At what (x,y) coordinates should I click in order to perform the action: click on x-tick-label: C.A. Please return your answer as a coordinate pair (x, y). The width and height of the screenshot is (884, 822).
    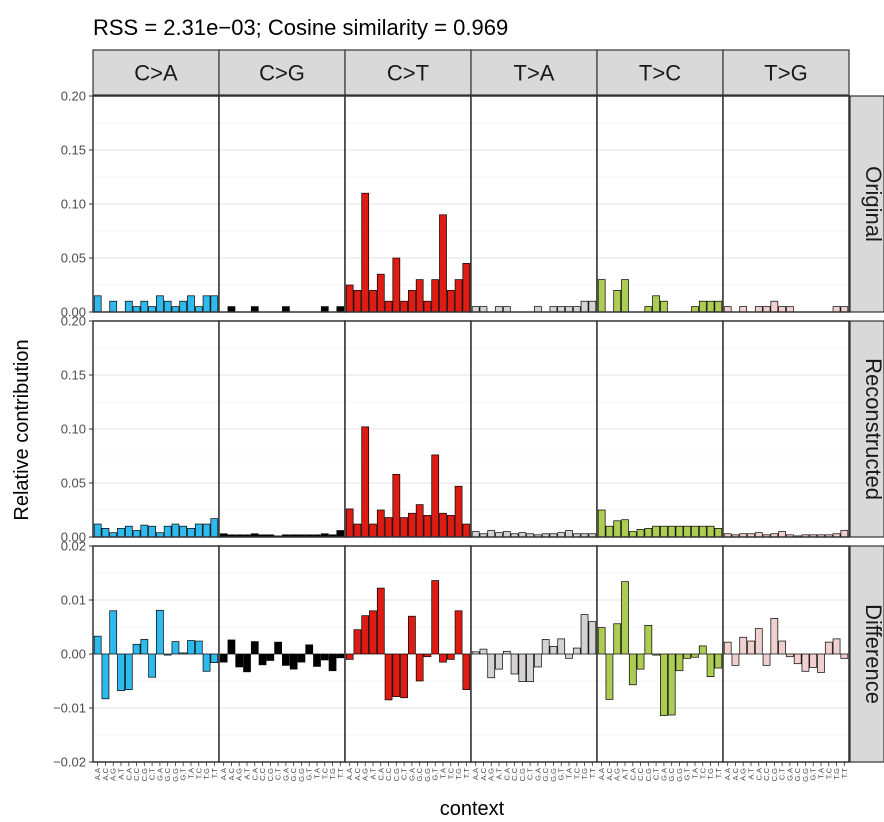
    Looking at the image, I should click on (380, 774).